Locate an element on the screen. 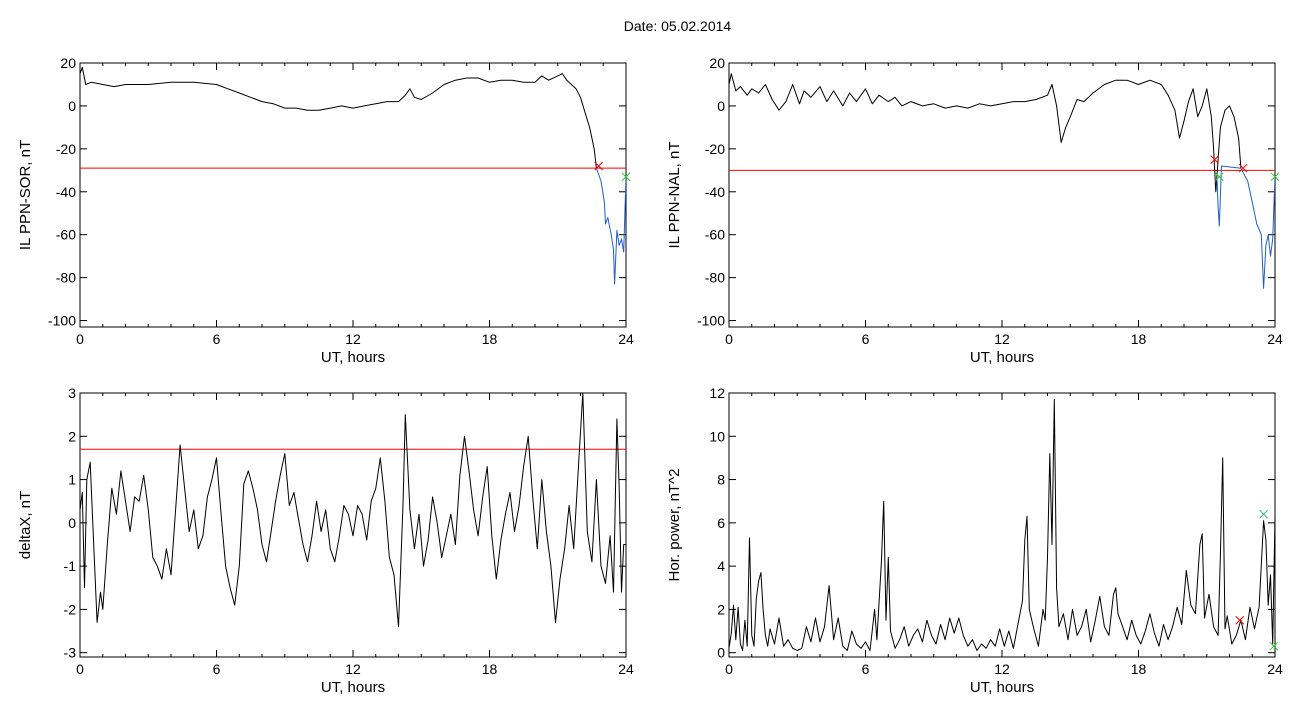 The image size is (1300, 705). y-tick-label: -2 is located at coordinates (70, 609).